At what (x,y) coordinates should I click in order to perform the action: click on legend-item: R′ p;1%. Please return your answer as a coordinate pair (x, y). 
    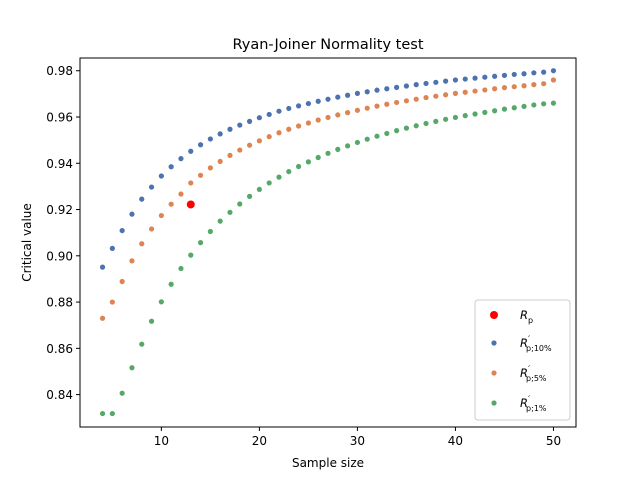
    Looking at the image, I should click on (519, 404).